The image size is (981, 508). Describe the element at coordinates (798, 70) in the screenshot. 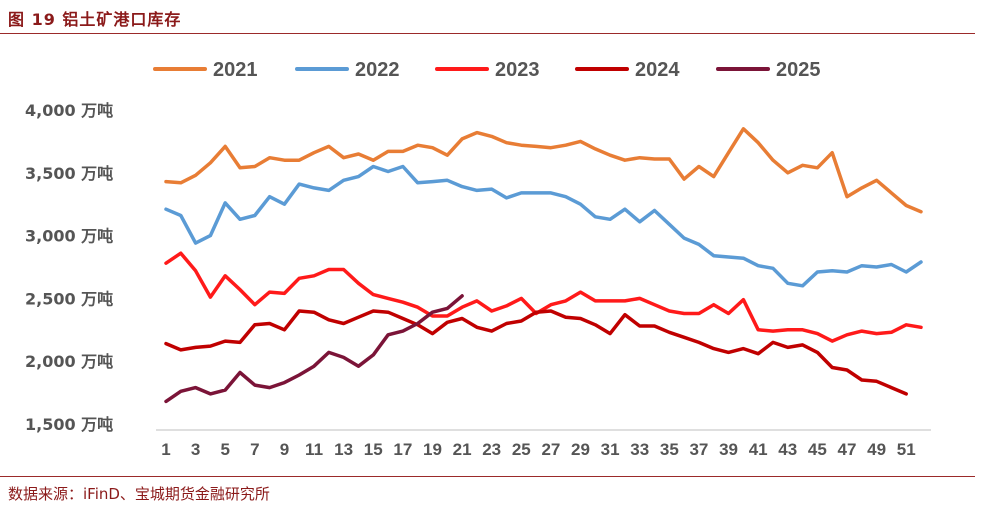

I see `legend-label-2025: 2025` at that location.